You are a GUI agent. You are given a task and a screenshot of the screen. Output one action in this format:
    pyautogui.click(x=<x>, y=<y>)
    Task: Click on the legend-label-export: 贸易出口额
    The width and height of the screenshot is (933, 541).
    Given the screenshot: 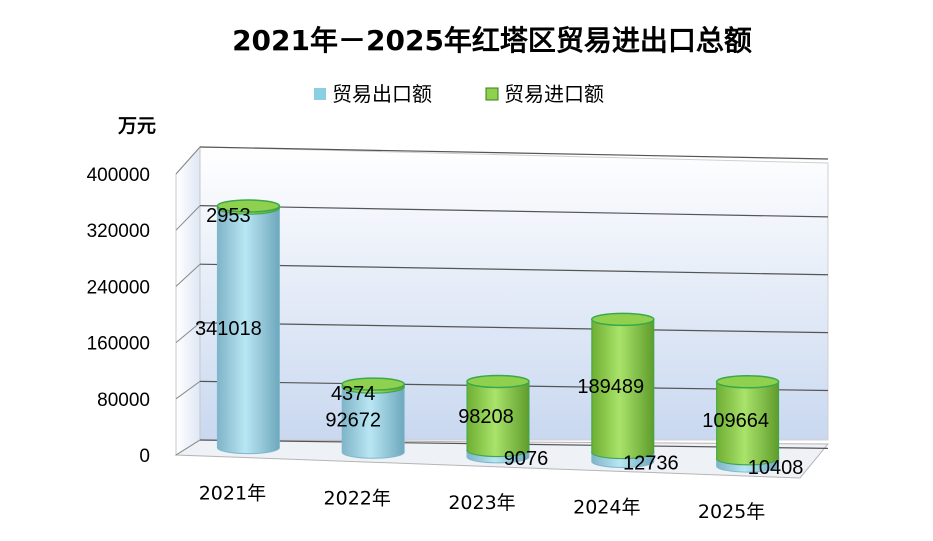 What is the action you would take?
    pyautogui.click(x=382, y=94)
    